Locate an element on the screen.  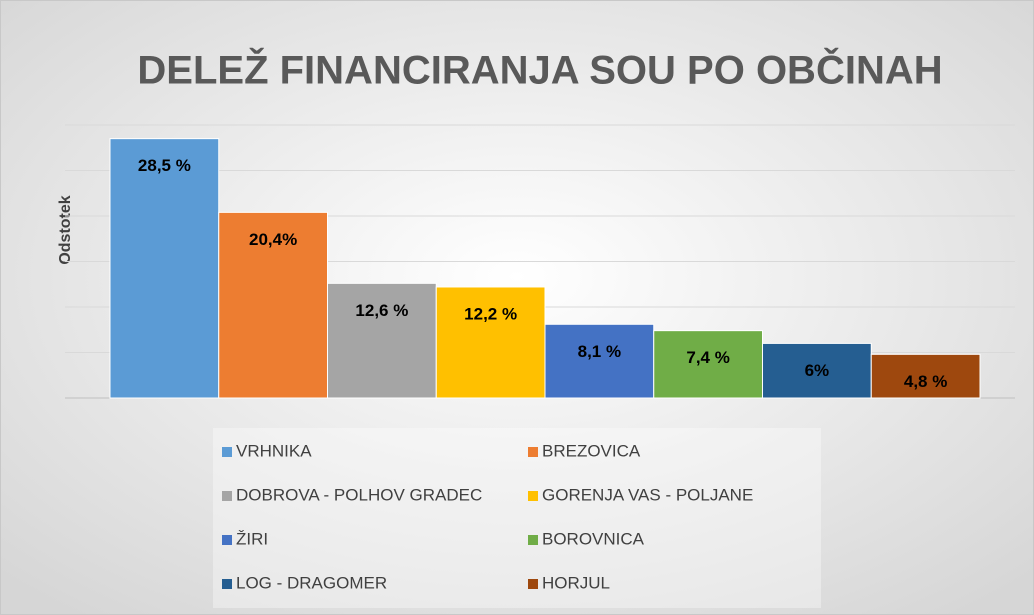
data-label: 8,1 % is located at coordinates (599, 351).